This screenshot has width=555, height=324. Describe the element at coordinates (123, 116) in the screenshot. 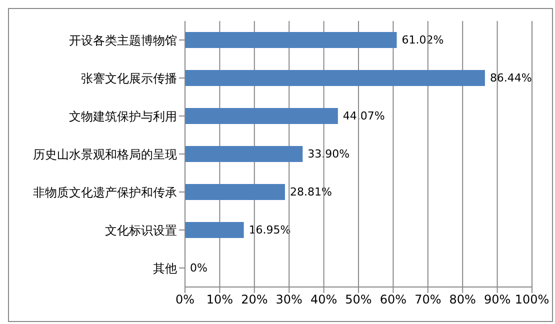

I see `y-tick-label: 文物建筑保护与利用` at that location.